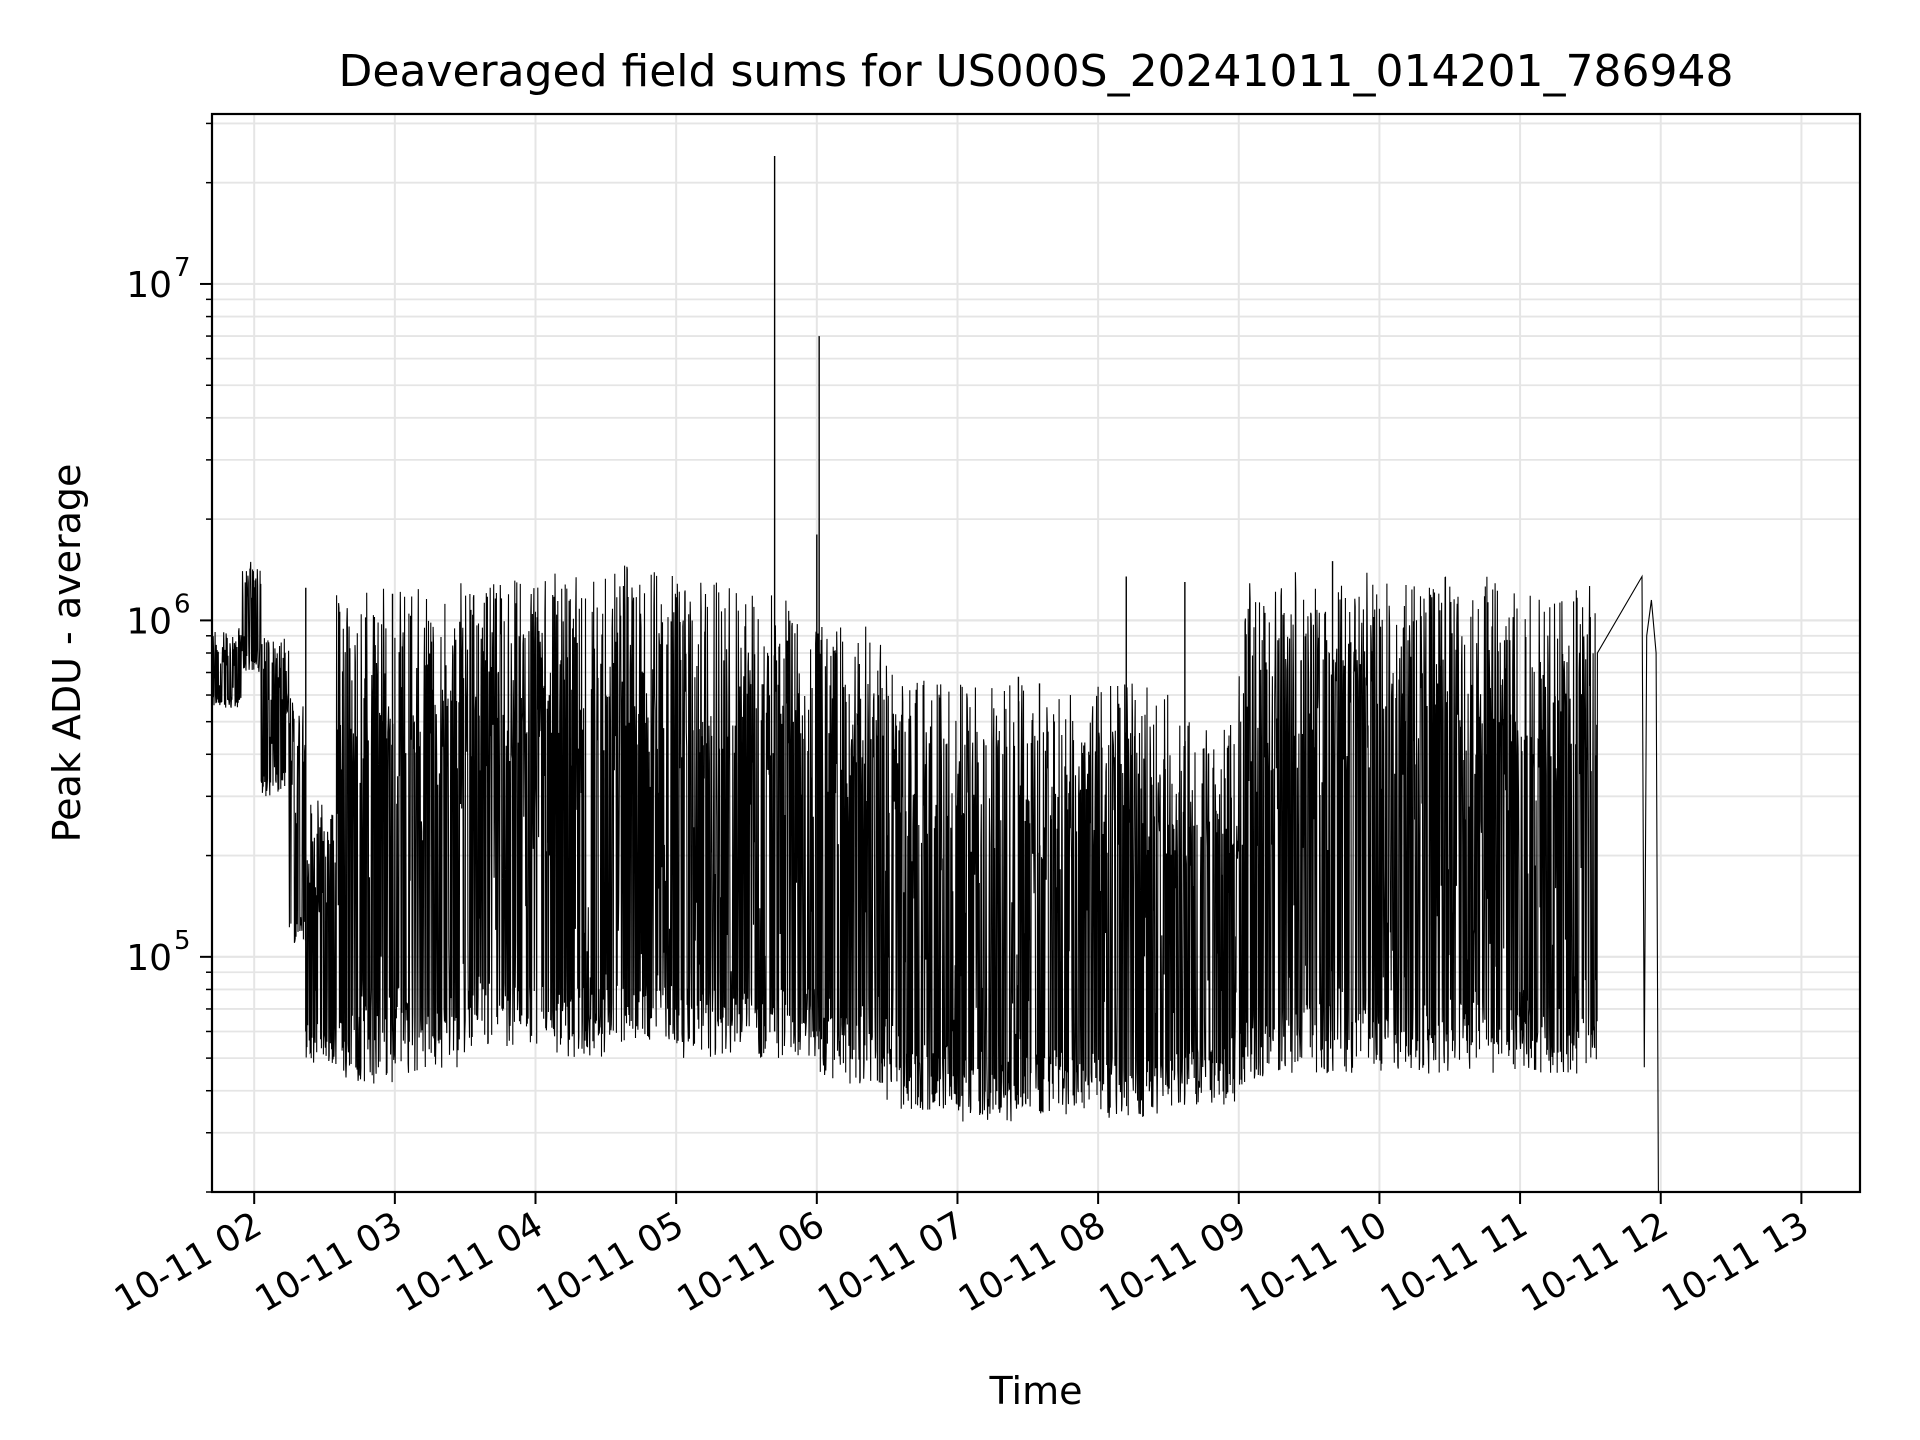 This screenshot has width=1920, height=1440. I want to click on y-tick-label-exponent: 5, so click(182, 941).